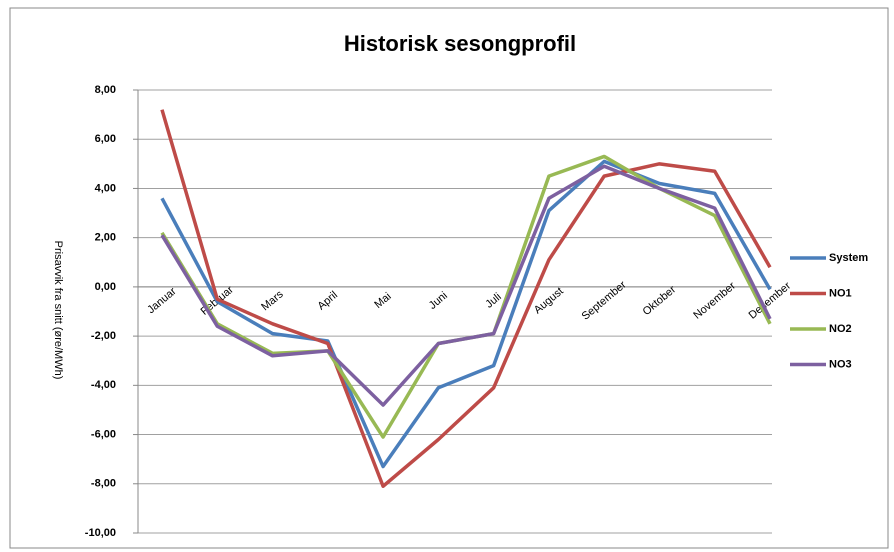  I want to click on legend-label: System, so click(848, 258).